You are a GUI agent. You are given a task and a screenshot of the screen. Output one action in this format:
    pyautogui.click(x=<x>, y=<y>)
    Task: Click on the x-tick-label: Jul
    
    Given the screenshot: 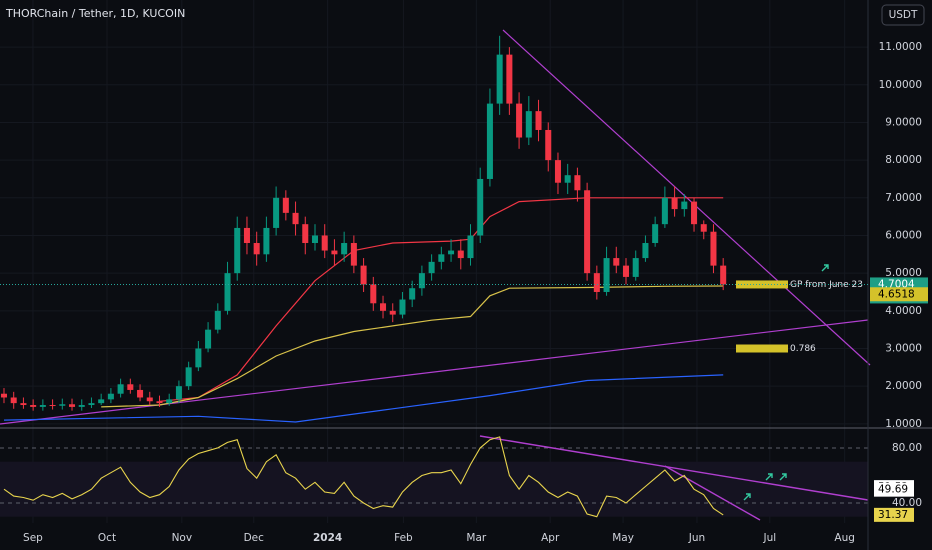 What is the action you would take?
    pyautogui.click(x=770, y=538)
    